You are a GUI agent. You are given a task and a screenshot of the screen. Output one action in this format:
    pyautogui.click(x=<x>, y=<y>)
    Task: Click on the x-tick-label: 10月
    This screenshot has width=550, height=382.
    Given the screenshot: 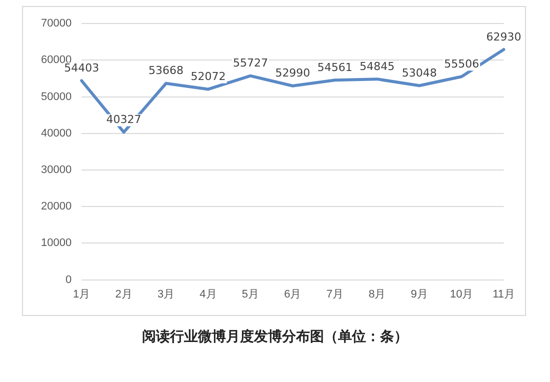 What is the action you would take?
    pyautogui.click(x=462, y=294)
    